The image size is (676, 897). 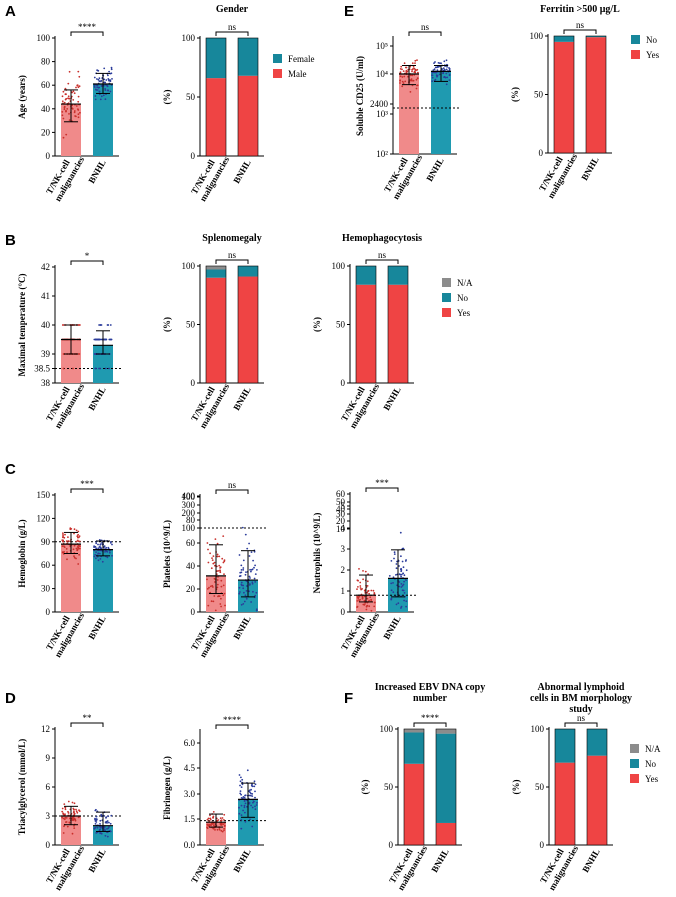 What do you see at coordinates (167, 788) in the screenshot?
I see `y-axis-label: Fibrinogen (g/L)` at bounding box center [167, 788].